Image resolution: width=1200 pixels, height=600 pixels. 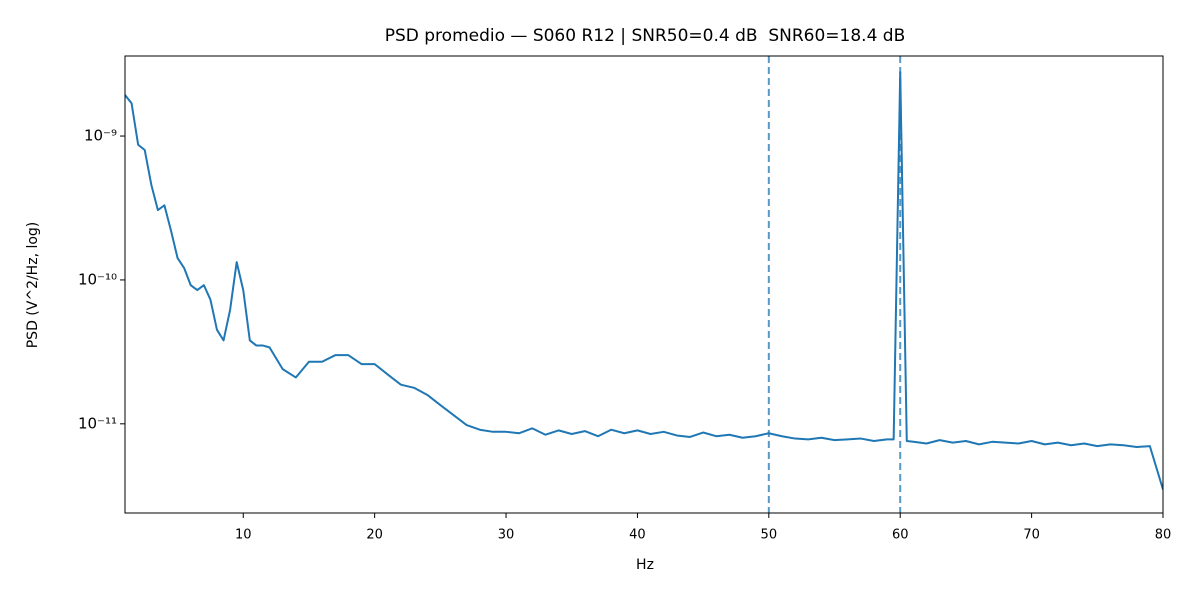 I want to click on x-tick-label: 40, so click(x=637, y=535).